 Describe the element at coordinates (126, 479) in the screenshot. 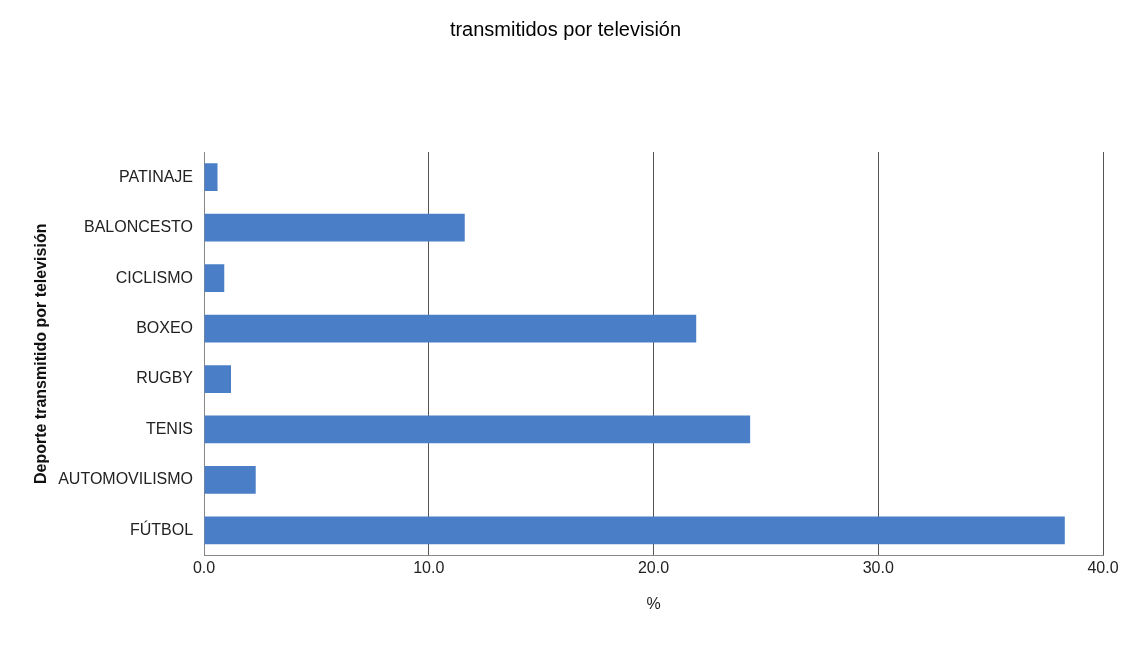

I see `y-tick-label: AUTOMOVILISMO` at that location.